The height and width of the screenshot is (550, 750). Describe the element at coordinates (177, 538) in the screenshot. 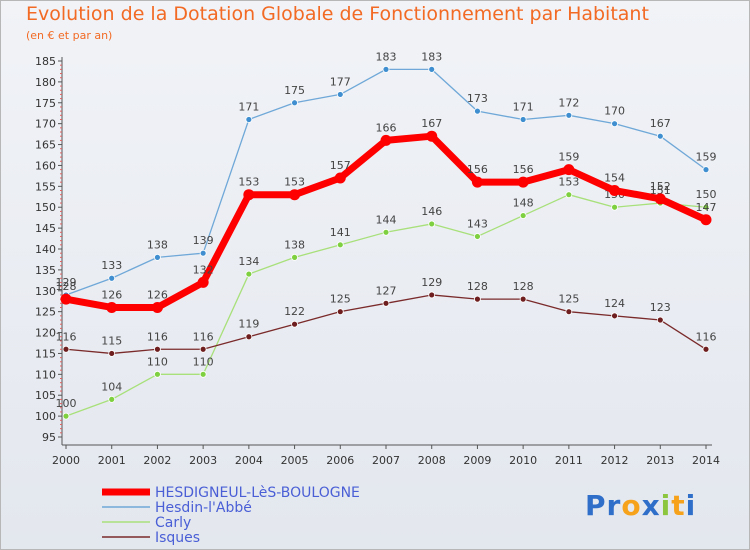

I see `legend-label: Isques` at that location.